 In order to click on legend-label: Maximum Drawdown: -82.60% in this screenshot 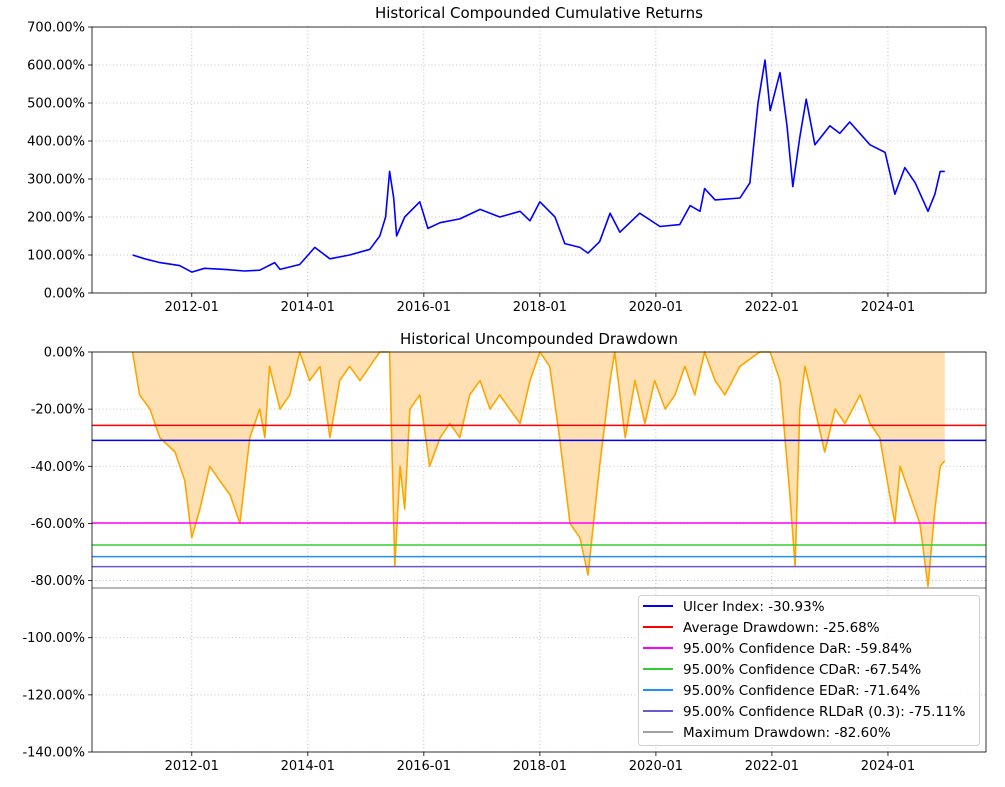, I will do `click(787, 733)`.